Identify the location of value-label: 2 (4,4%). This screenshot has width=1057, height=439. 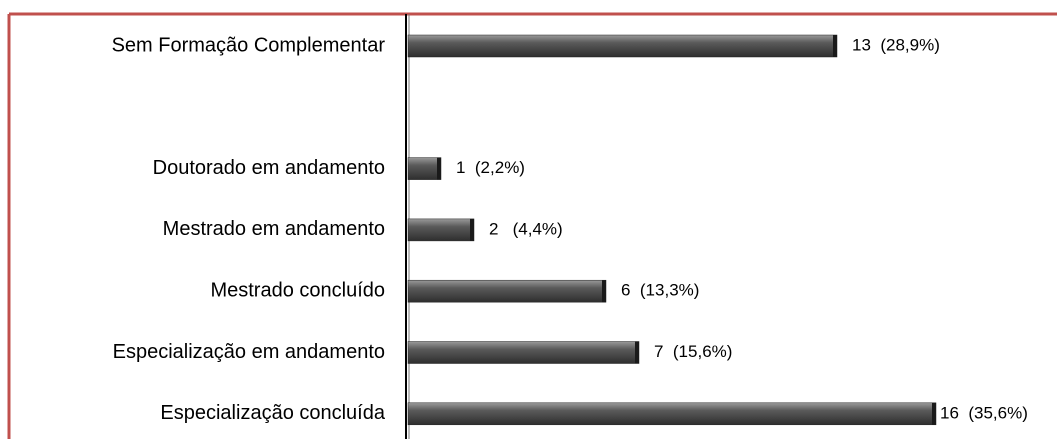
(526, 228).